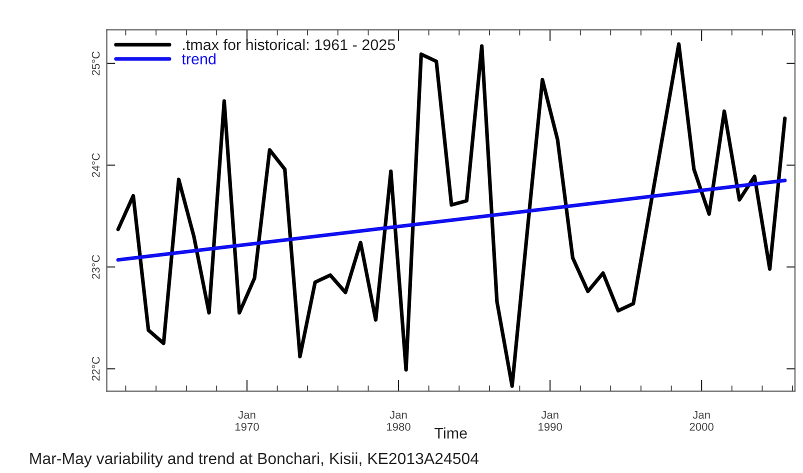  What do you see at coordinates (199, 58) in the screenshot?
I see `legend-label: trend` at bounding box center [199, 58].